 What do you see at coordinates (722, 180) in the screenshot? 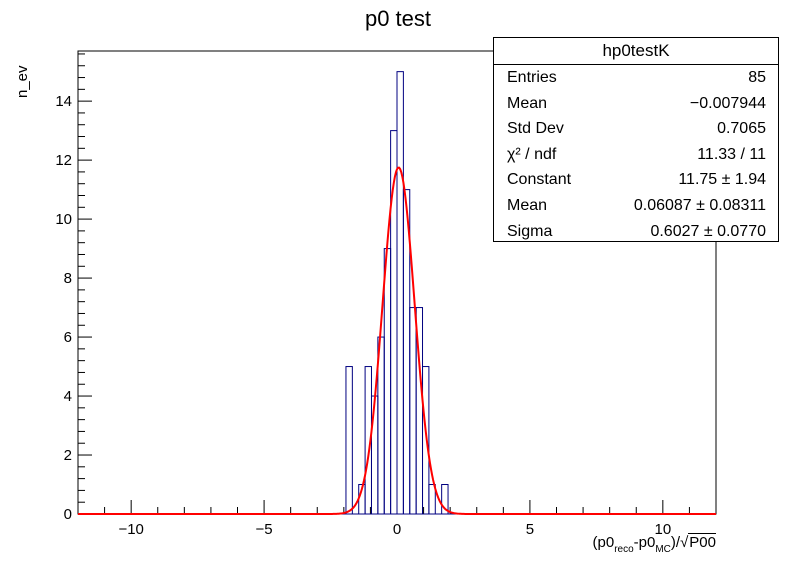
I see `stats-value: 11.75 ± 1.94` at bounding box center [722, 180].